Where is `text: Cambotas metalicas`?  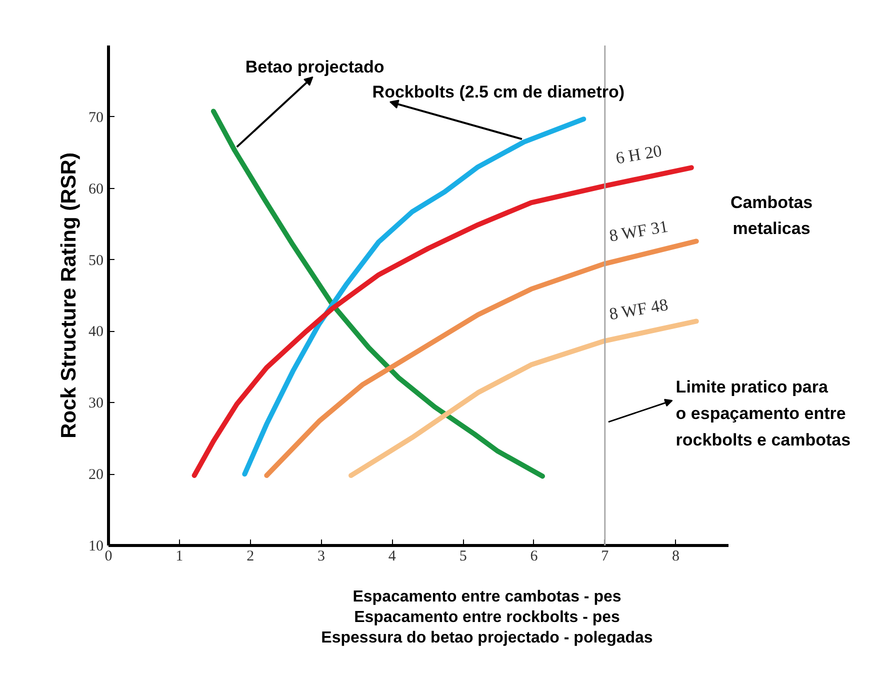 text: Cambotas metalicas is located at coordinates (771, 215).